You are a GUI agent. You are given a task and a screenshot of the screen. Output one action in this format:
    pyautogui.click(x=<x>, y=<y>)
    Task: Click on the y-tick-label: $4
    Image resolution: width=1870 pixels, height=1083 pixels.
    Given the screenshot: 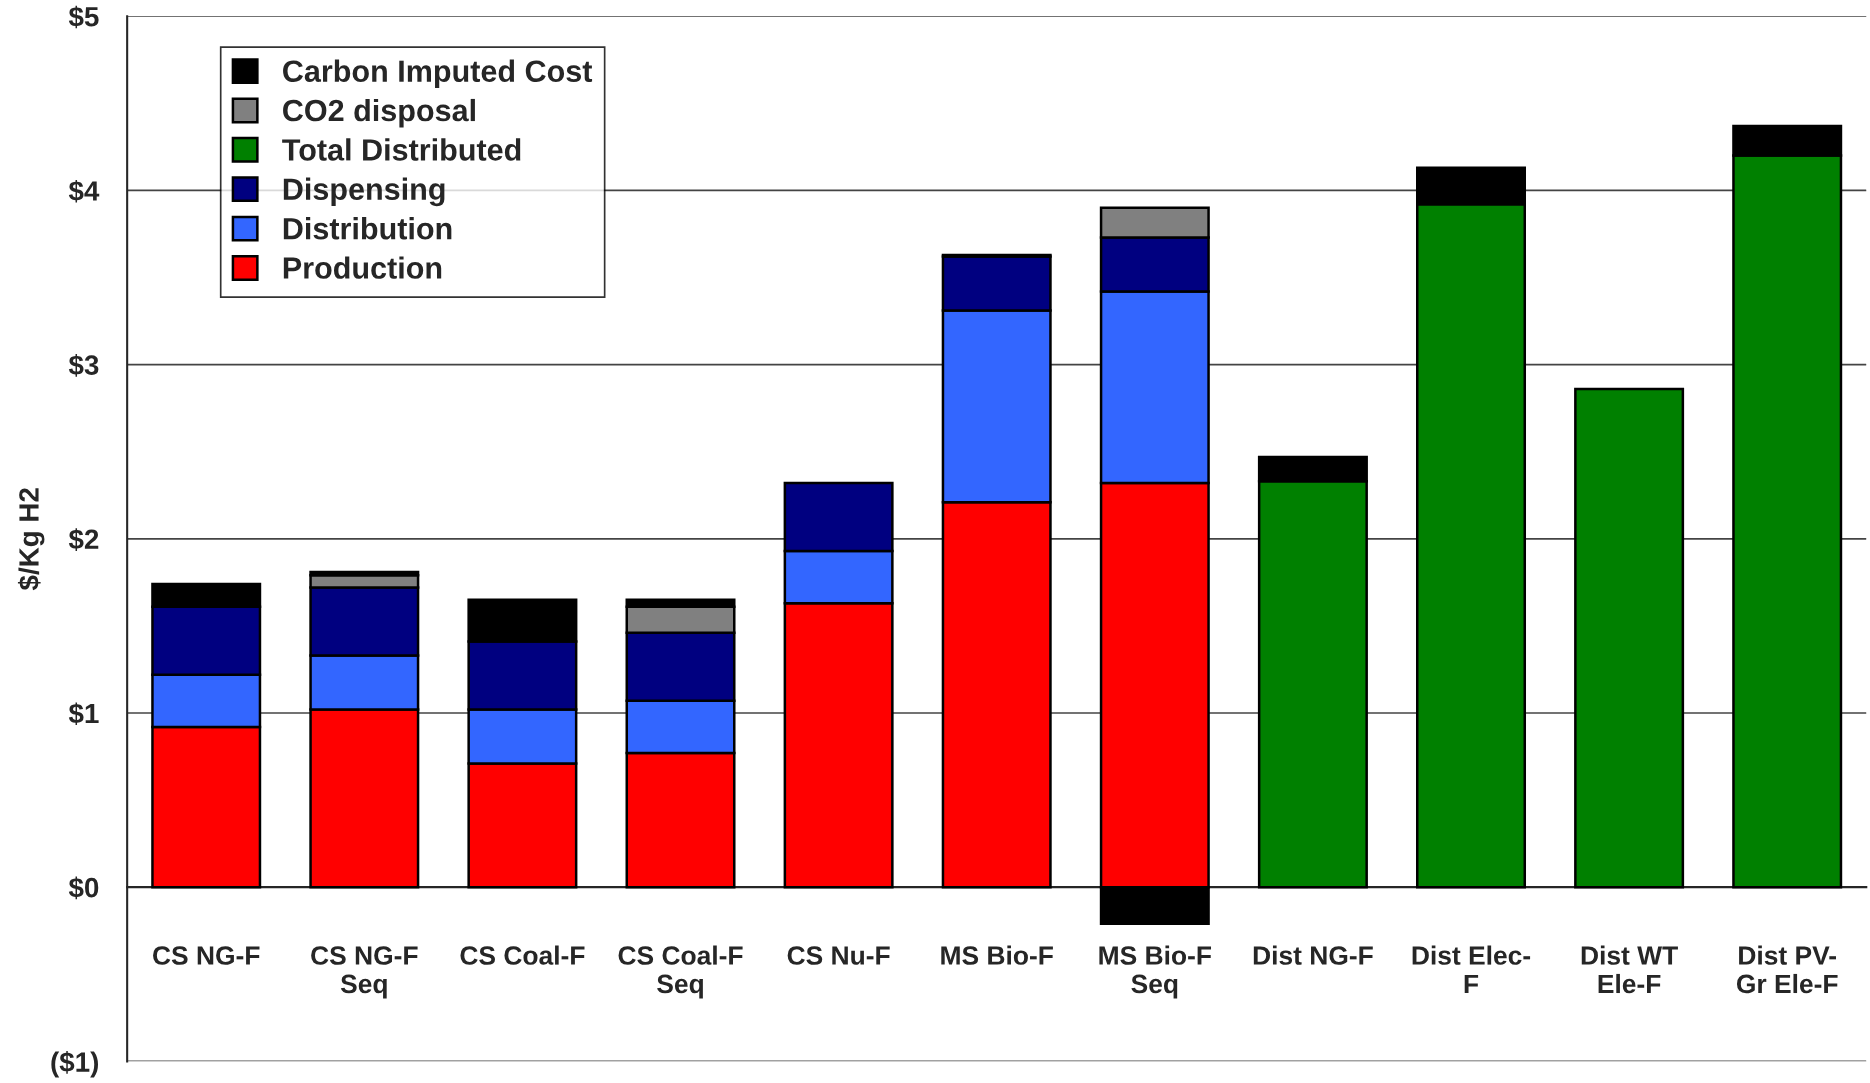 What is the action you would take?
    pyautogui.click(x=84, y=191)
    